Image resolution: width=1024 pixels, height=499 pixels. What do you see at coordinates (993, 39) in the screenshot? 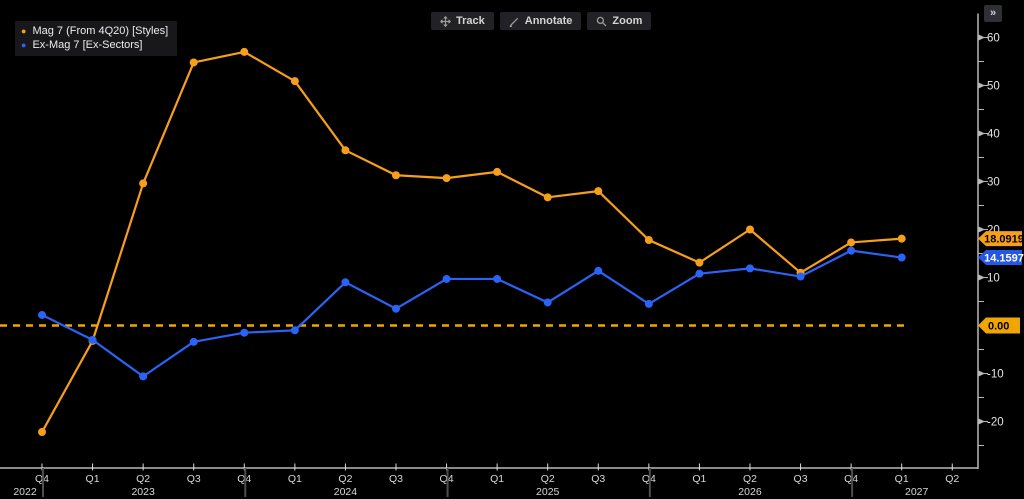
I see `y-tick-label: 60` at bounding box center [993, 39].